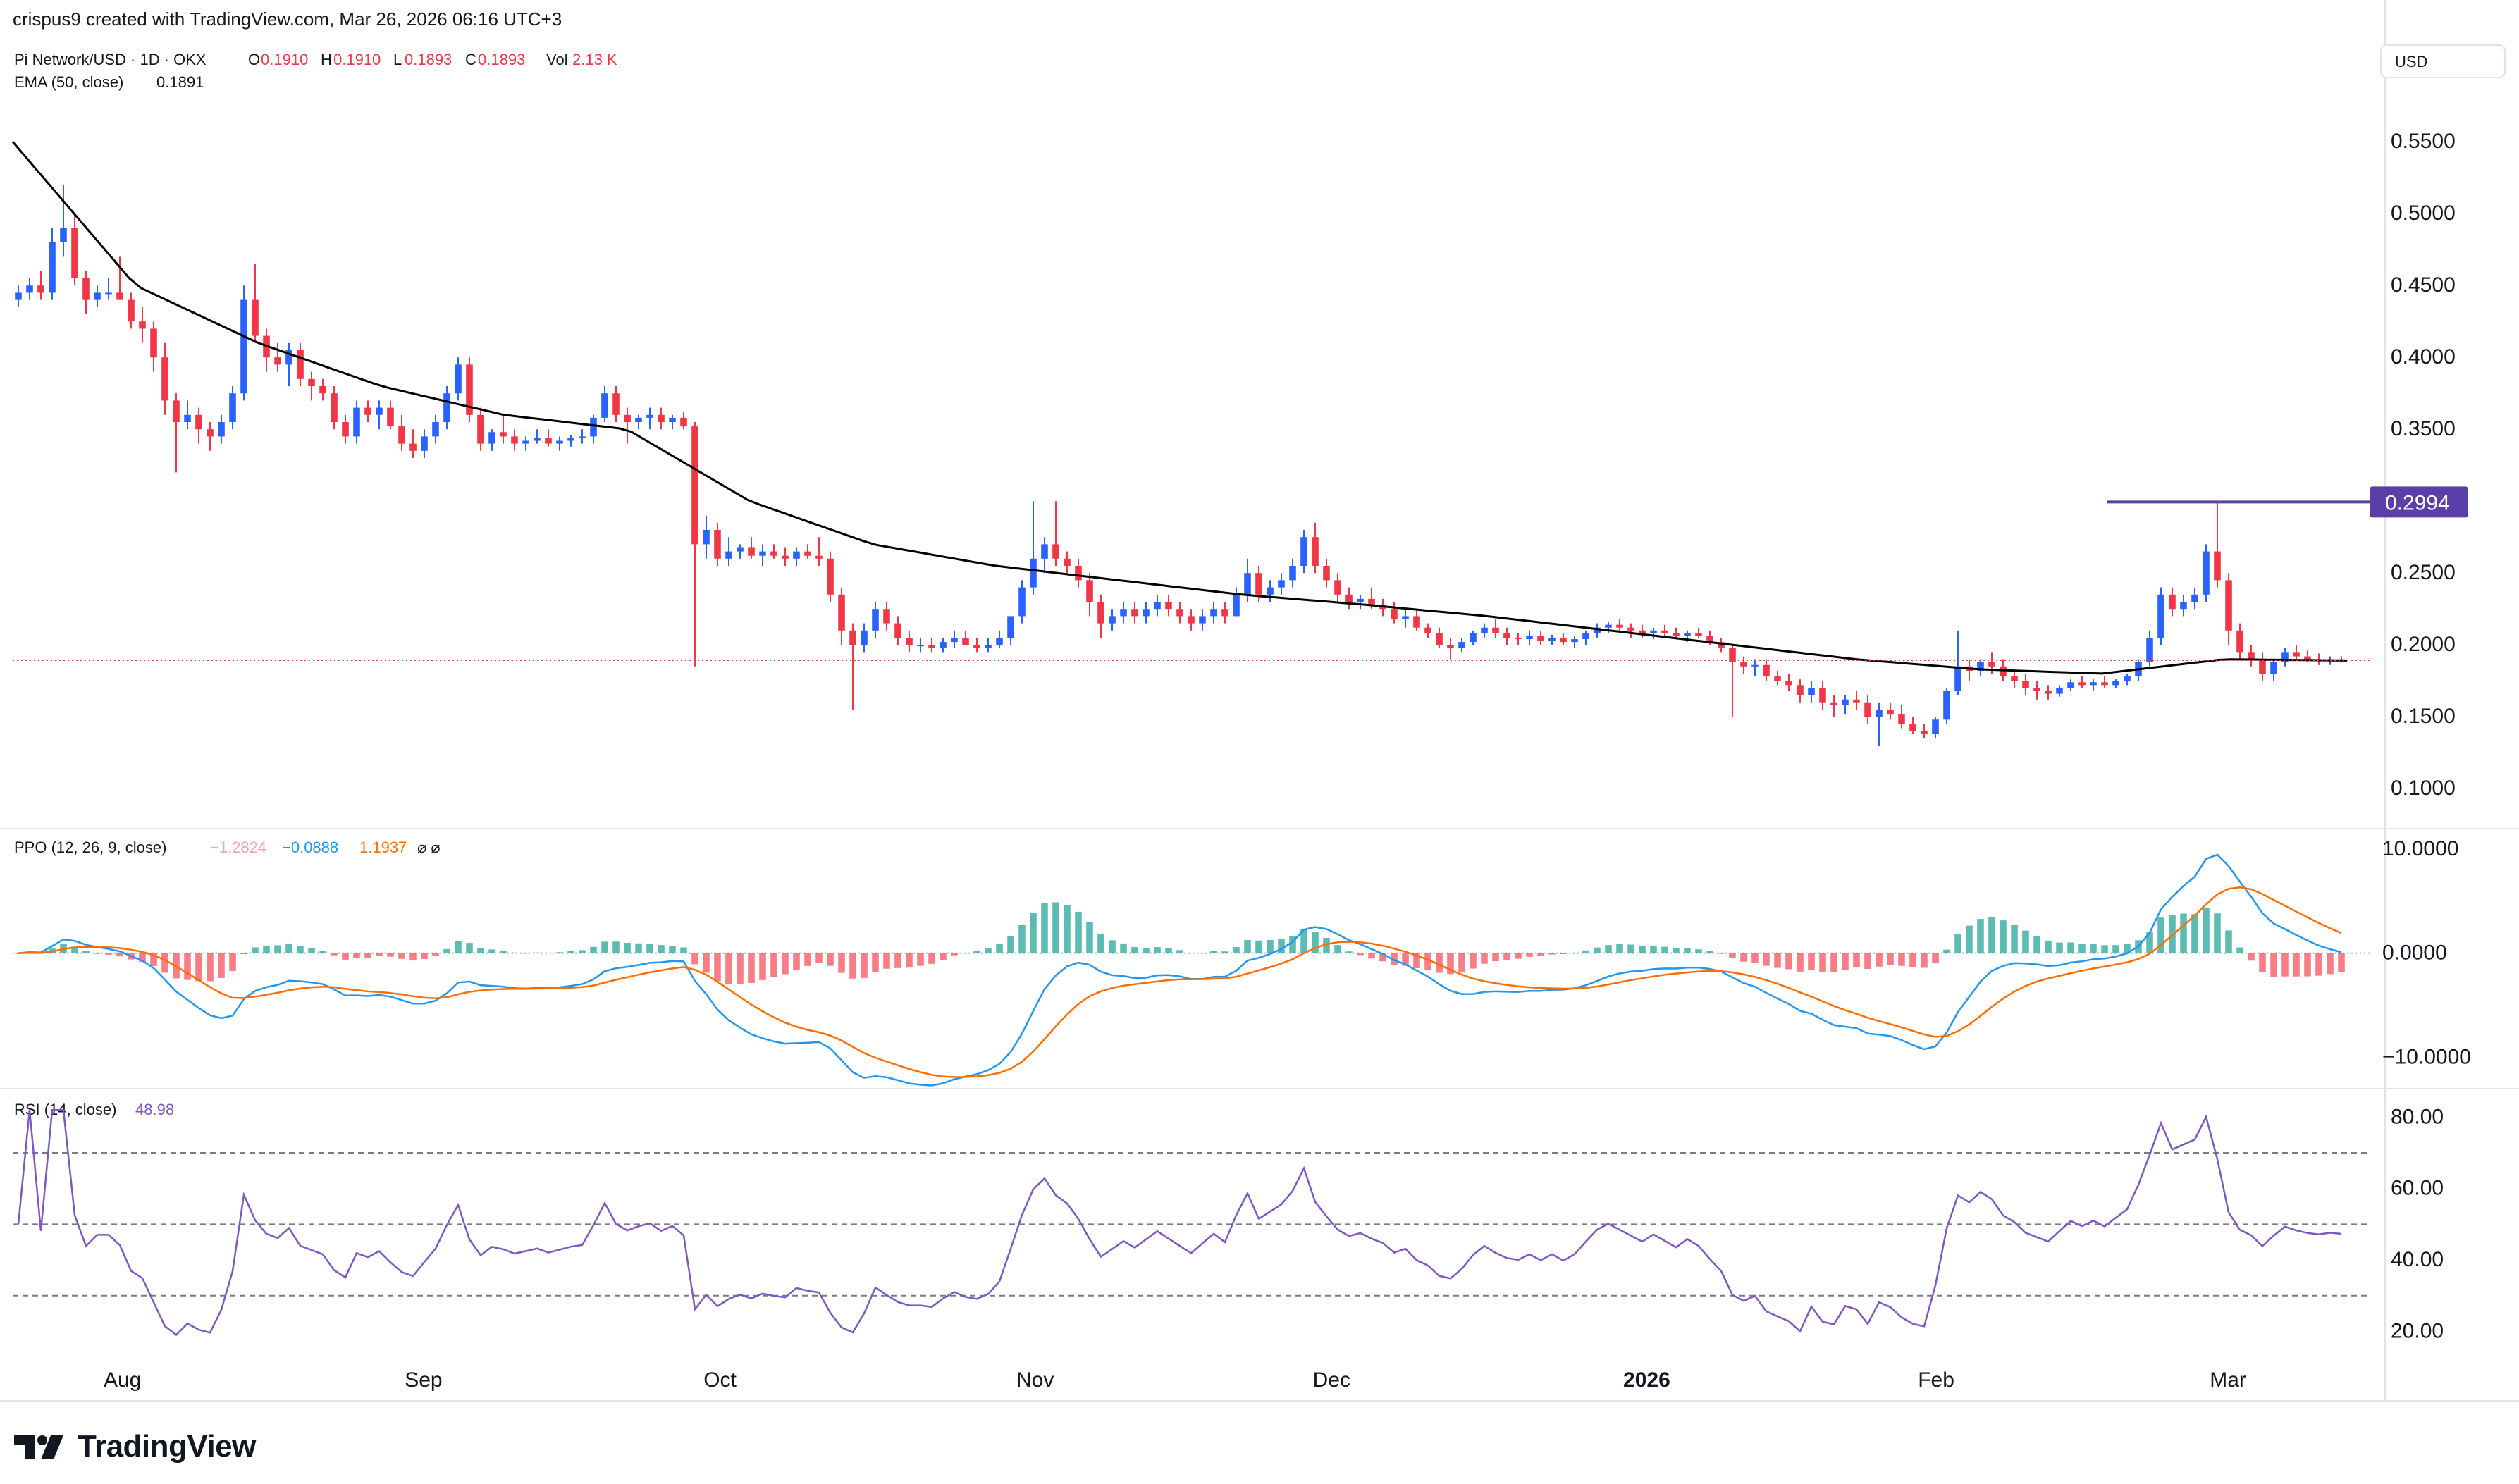 This screenshot has height=1484, width=2519. I want to click on time-tick-label: Oct, so click(720, 1380).